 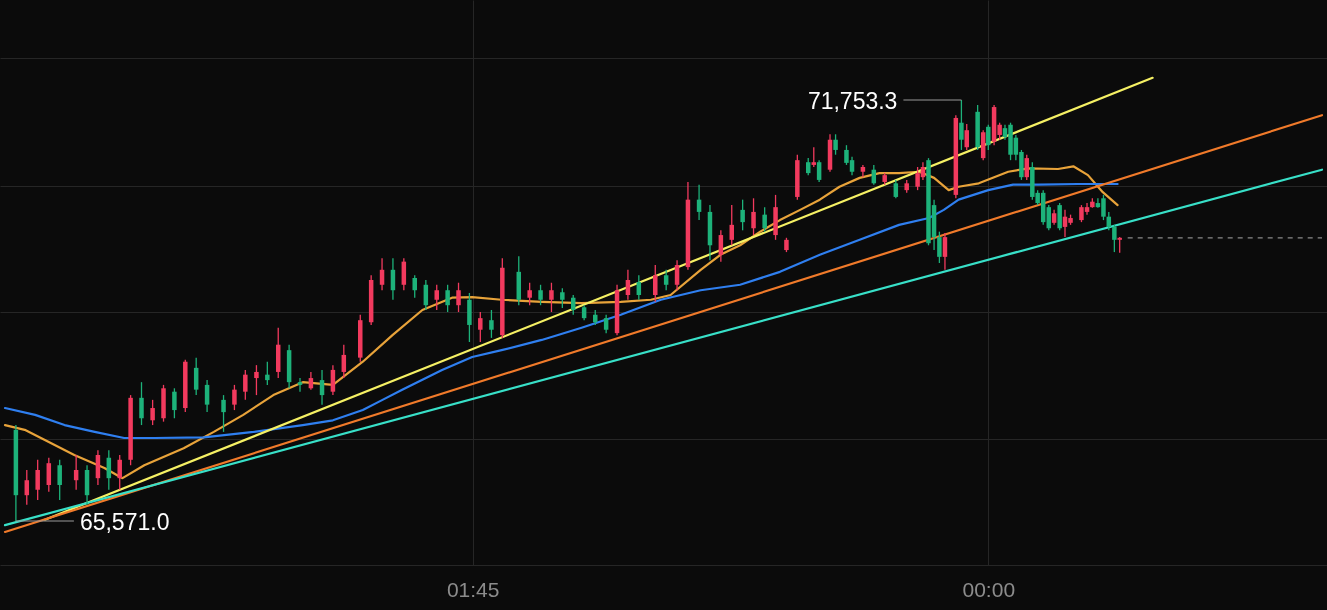 What do you see at coordinates (124, 522) in the screenshot?
I see `annotation: 65,571.0` at bounding box center [124, 522].